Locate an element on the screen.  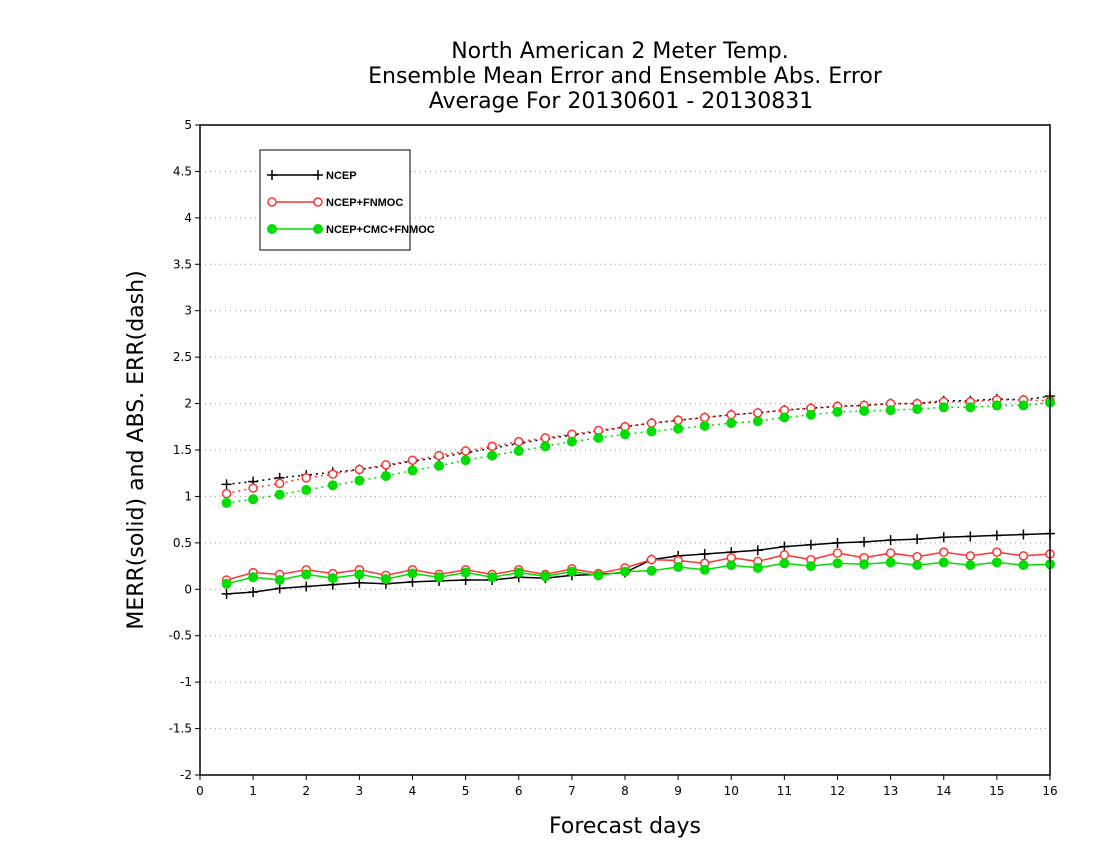
y-tick-label: -1.5 is located at coordinates (180, 729).